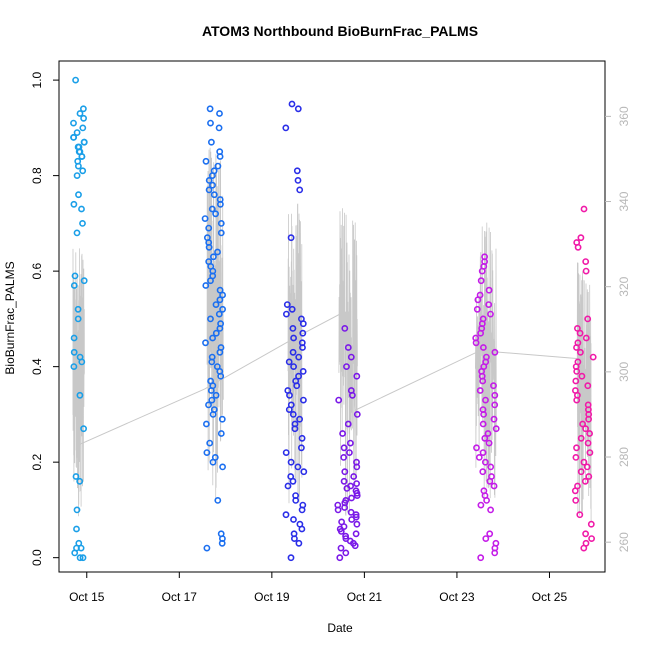  I want to click on x-tick-label: Oct 19, so click(272, 597).